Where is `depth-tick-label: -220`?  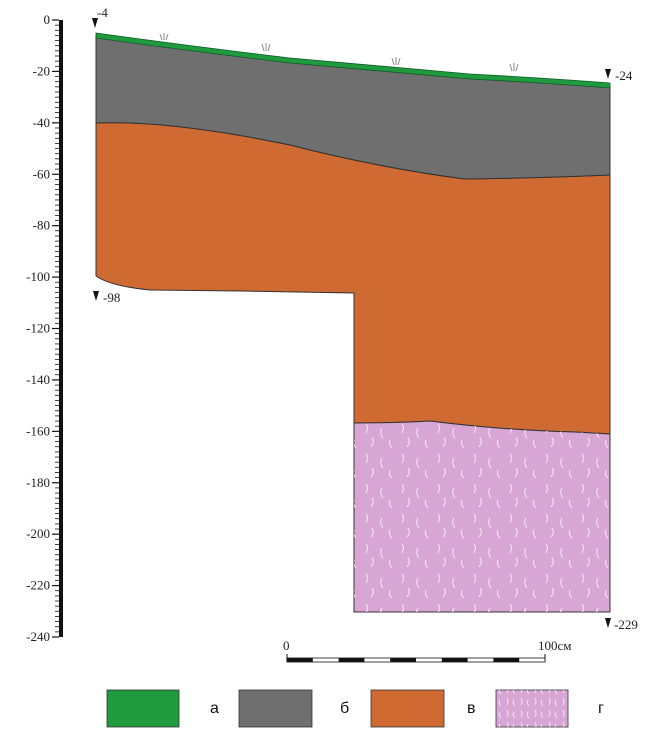
depth-tick-label: -220 is located at coordinates (38, 585).